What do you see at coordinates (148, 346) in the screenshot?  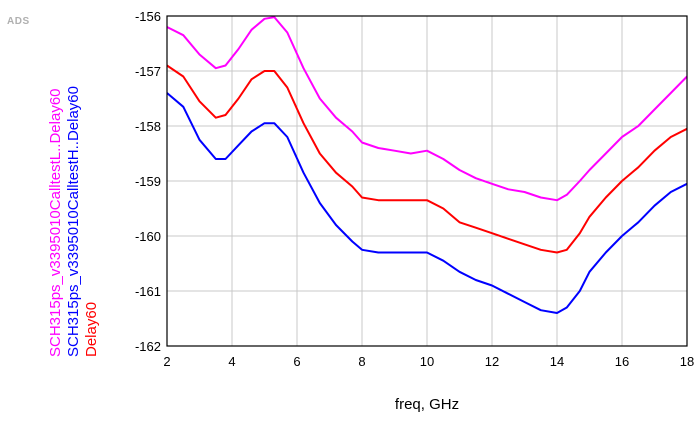 I see `y-tick-label: -162` at bounding box center [148, 346].